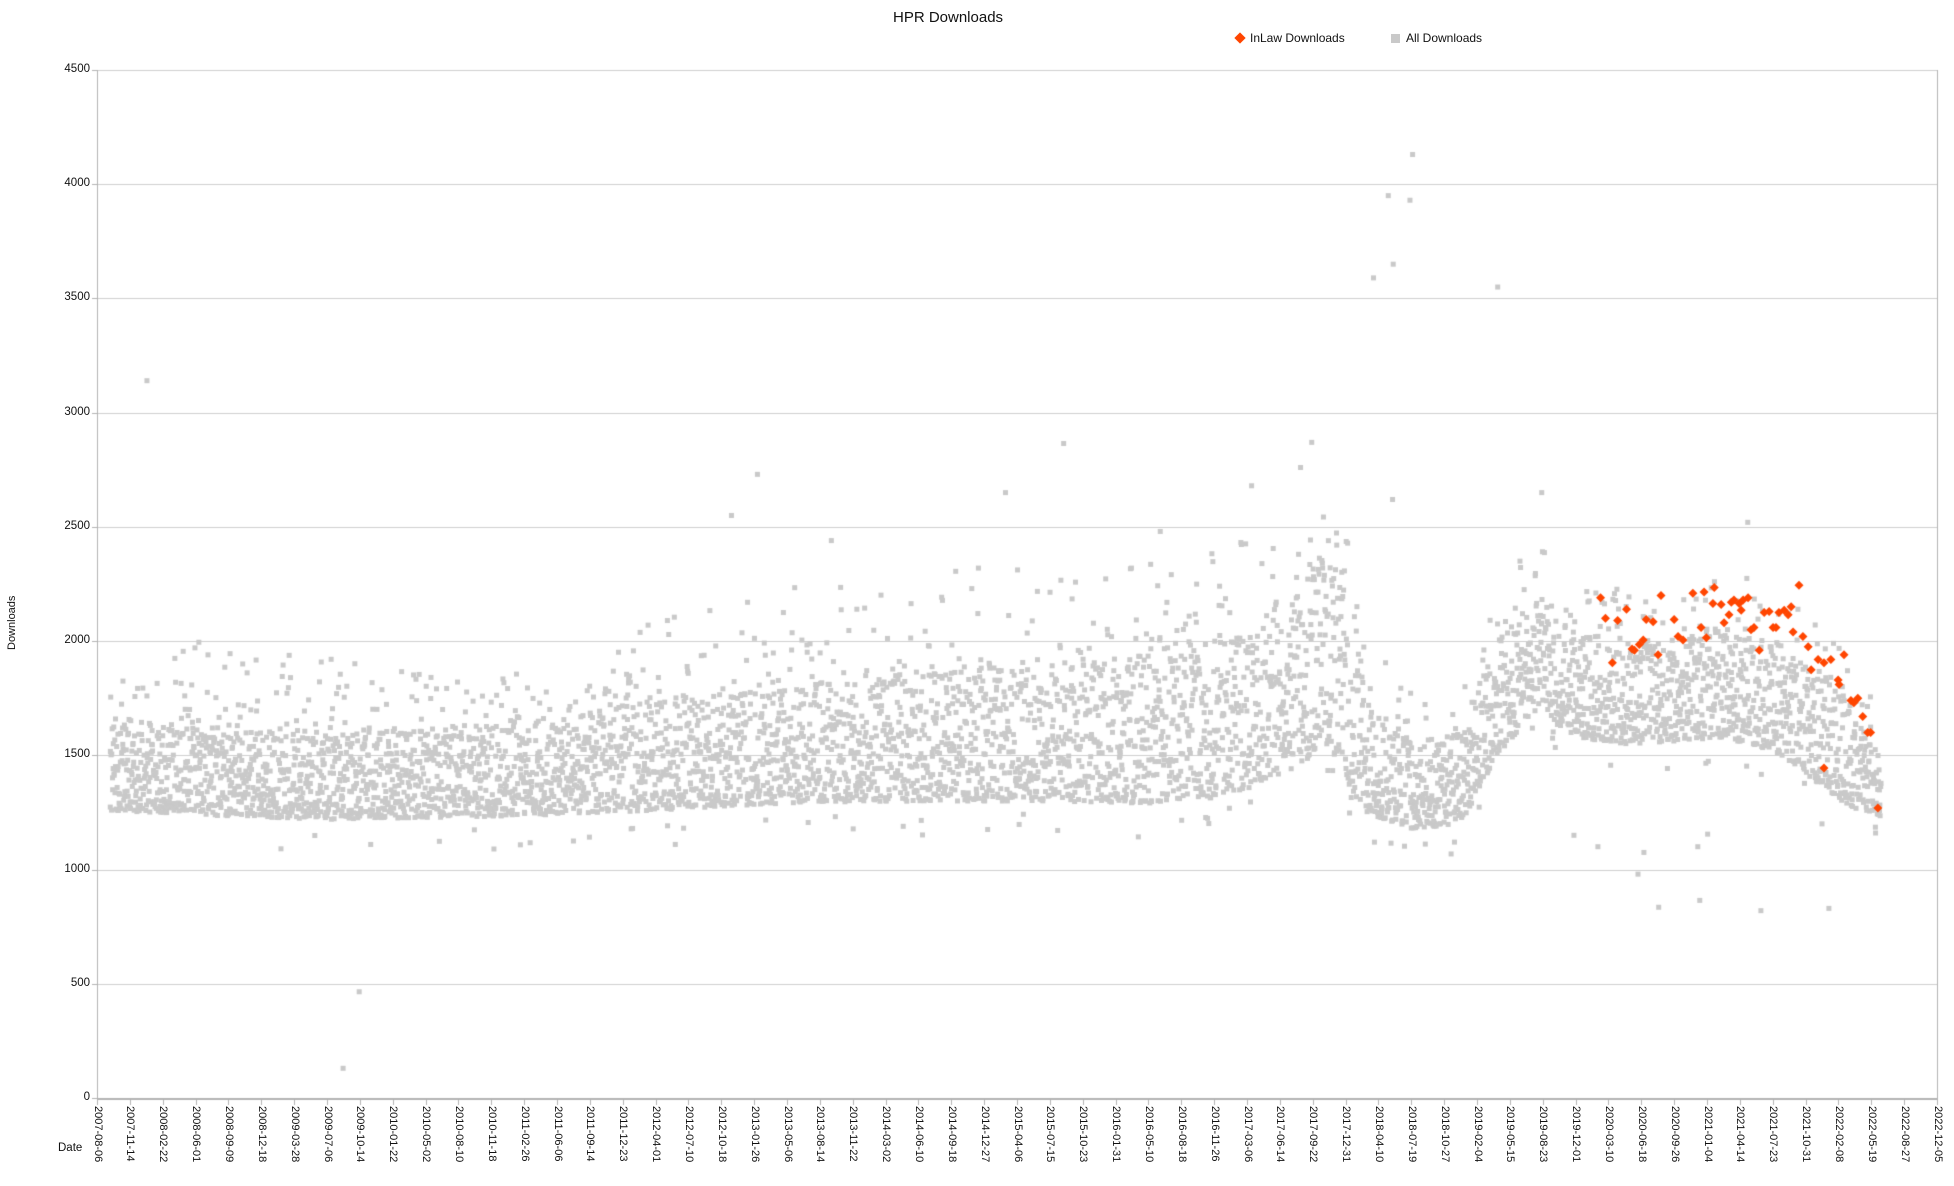  I want to click on x-tick-label: 2022-08-27, so click(1904, 1134).